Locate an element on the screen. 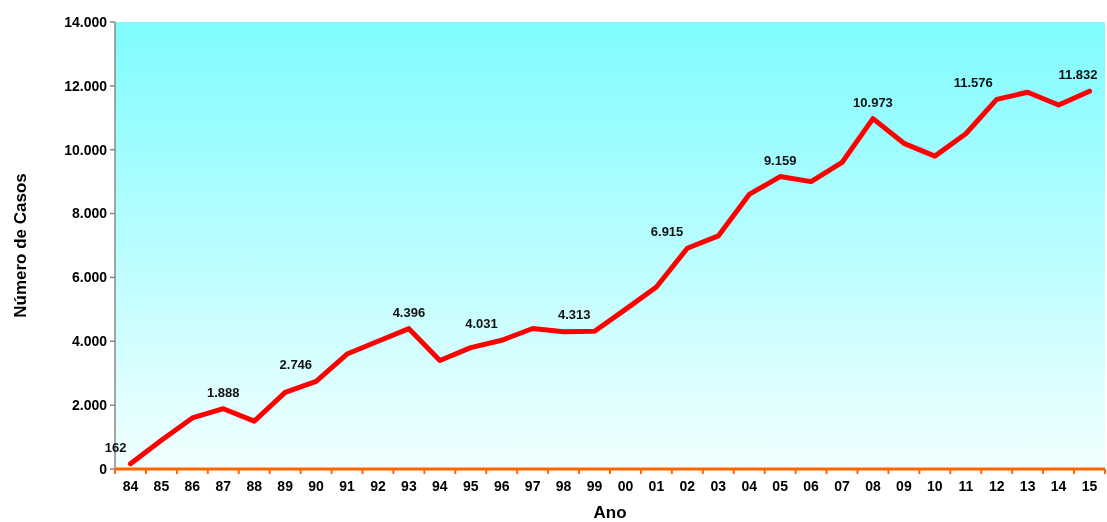 This screenshot has height=522, width=1107. data-label: 11.576 is located at coordinates (973, 83).